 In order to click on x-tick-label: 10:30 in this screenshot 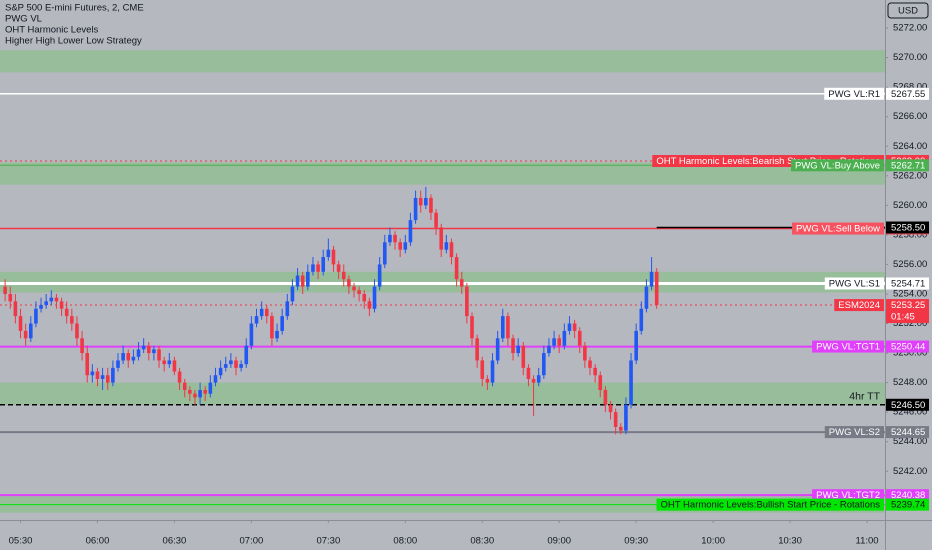, I will do `click(790, 541)`.